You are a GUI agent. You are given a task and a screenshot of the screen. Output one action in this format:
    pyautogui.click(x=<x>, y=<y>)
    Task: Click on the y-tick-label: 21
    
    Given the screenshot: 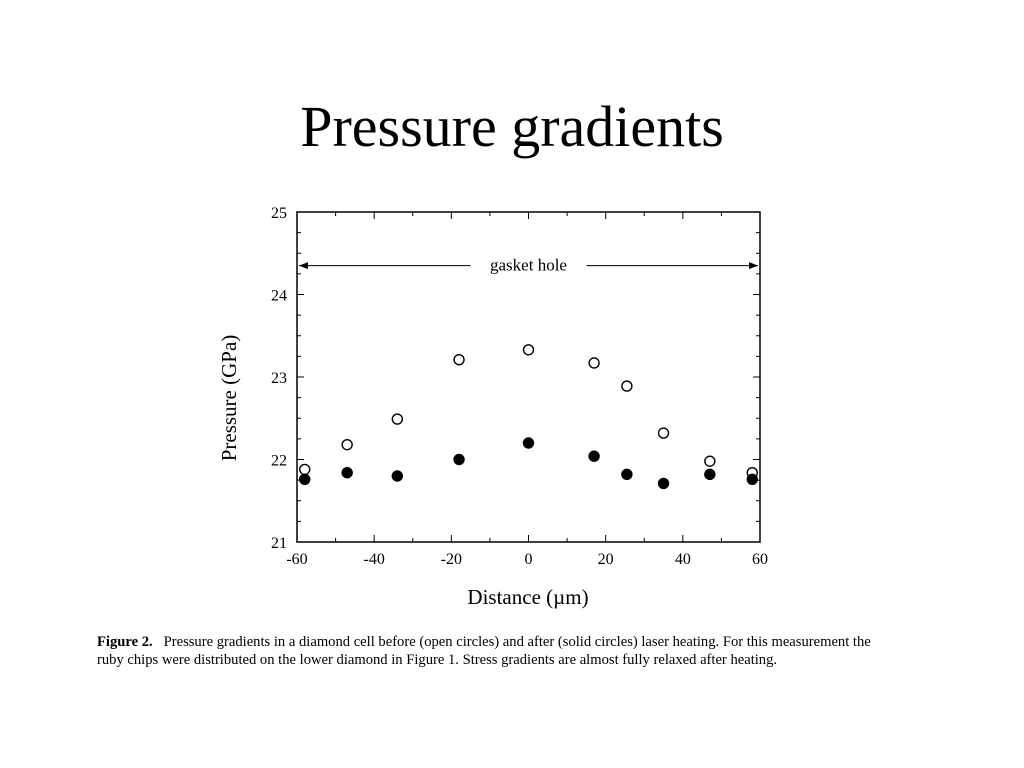 What is the action you would take?
    pyautogui.click(x=279, y=543)
    